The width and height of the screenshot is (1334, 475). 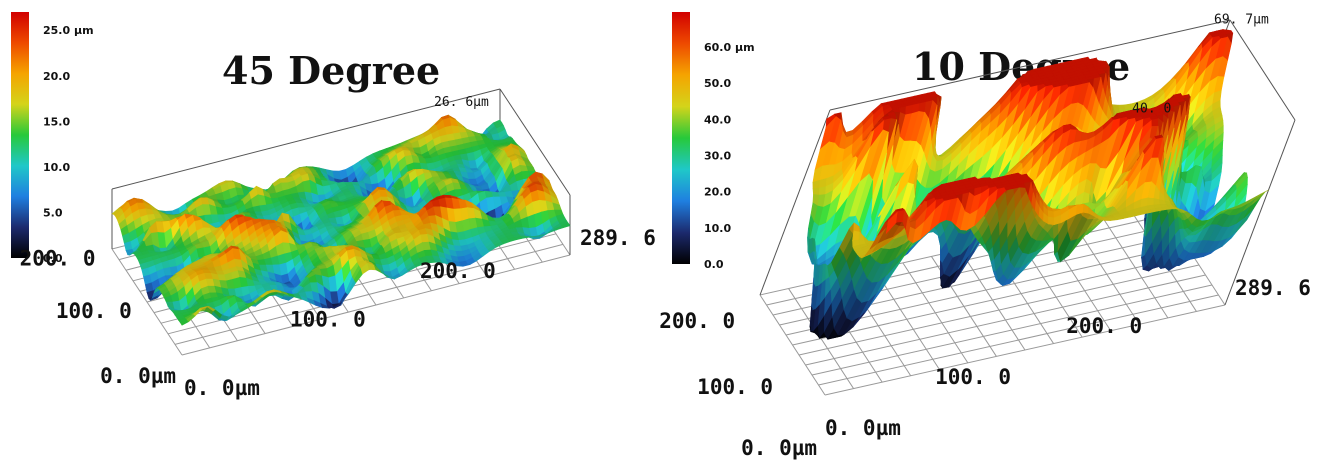 What do you see at coordinates (56, 121) in the screenshot?
I see `colorbar-tick-label: 15.0` at bounding box center [56, 121].